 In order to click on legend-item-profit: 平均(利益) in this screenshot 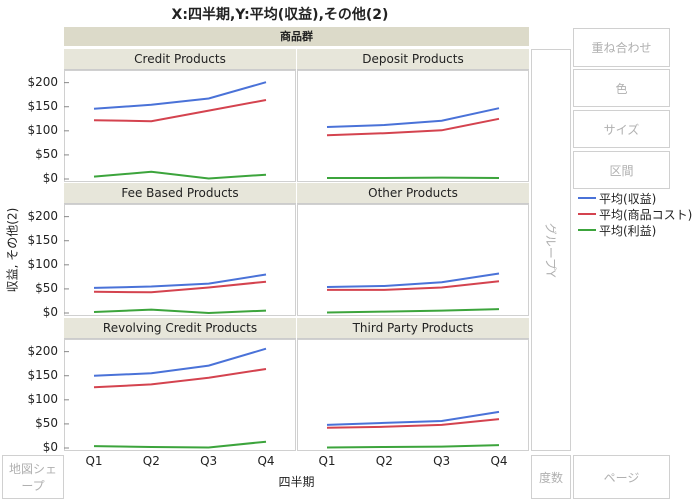, I will do `click(635, 230)`.